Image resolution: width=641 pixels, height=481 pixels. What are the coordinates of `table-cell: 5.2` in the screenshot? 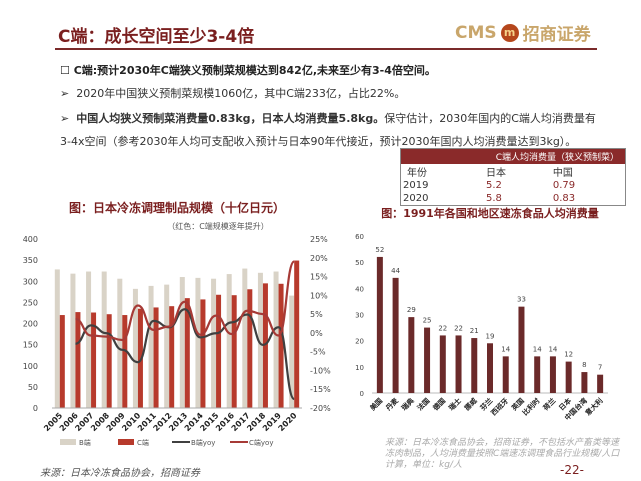 It's located at (493, 185).